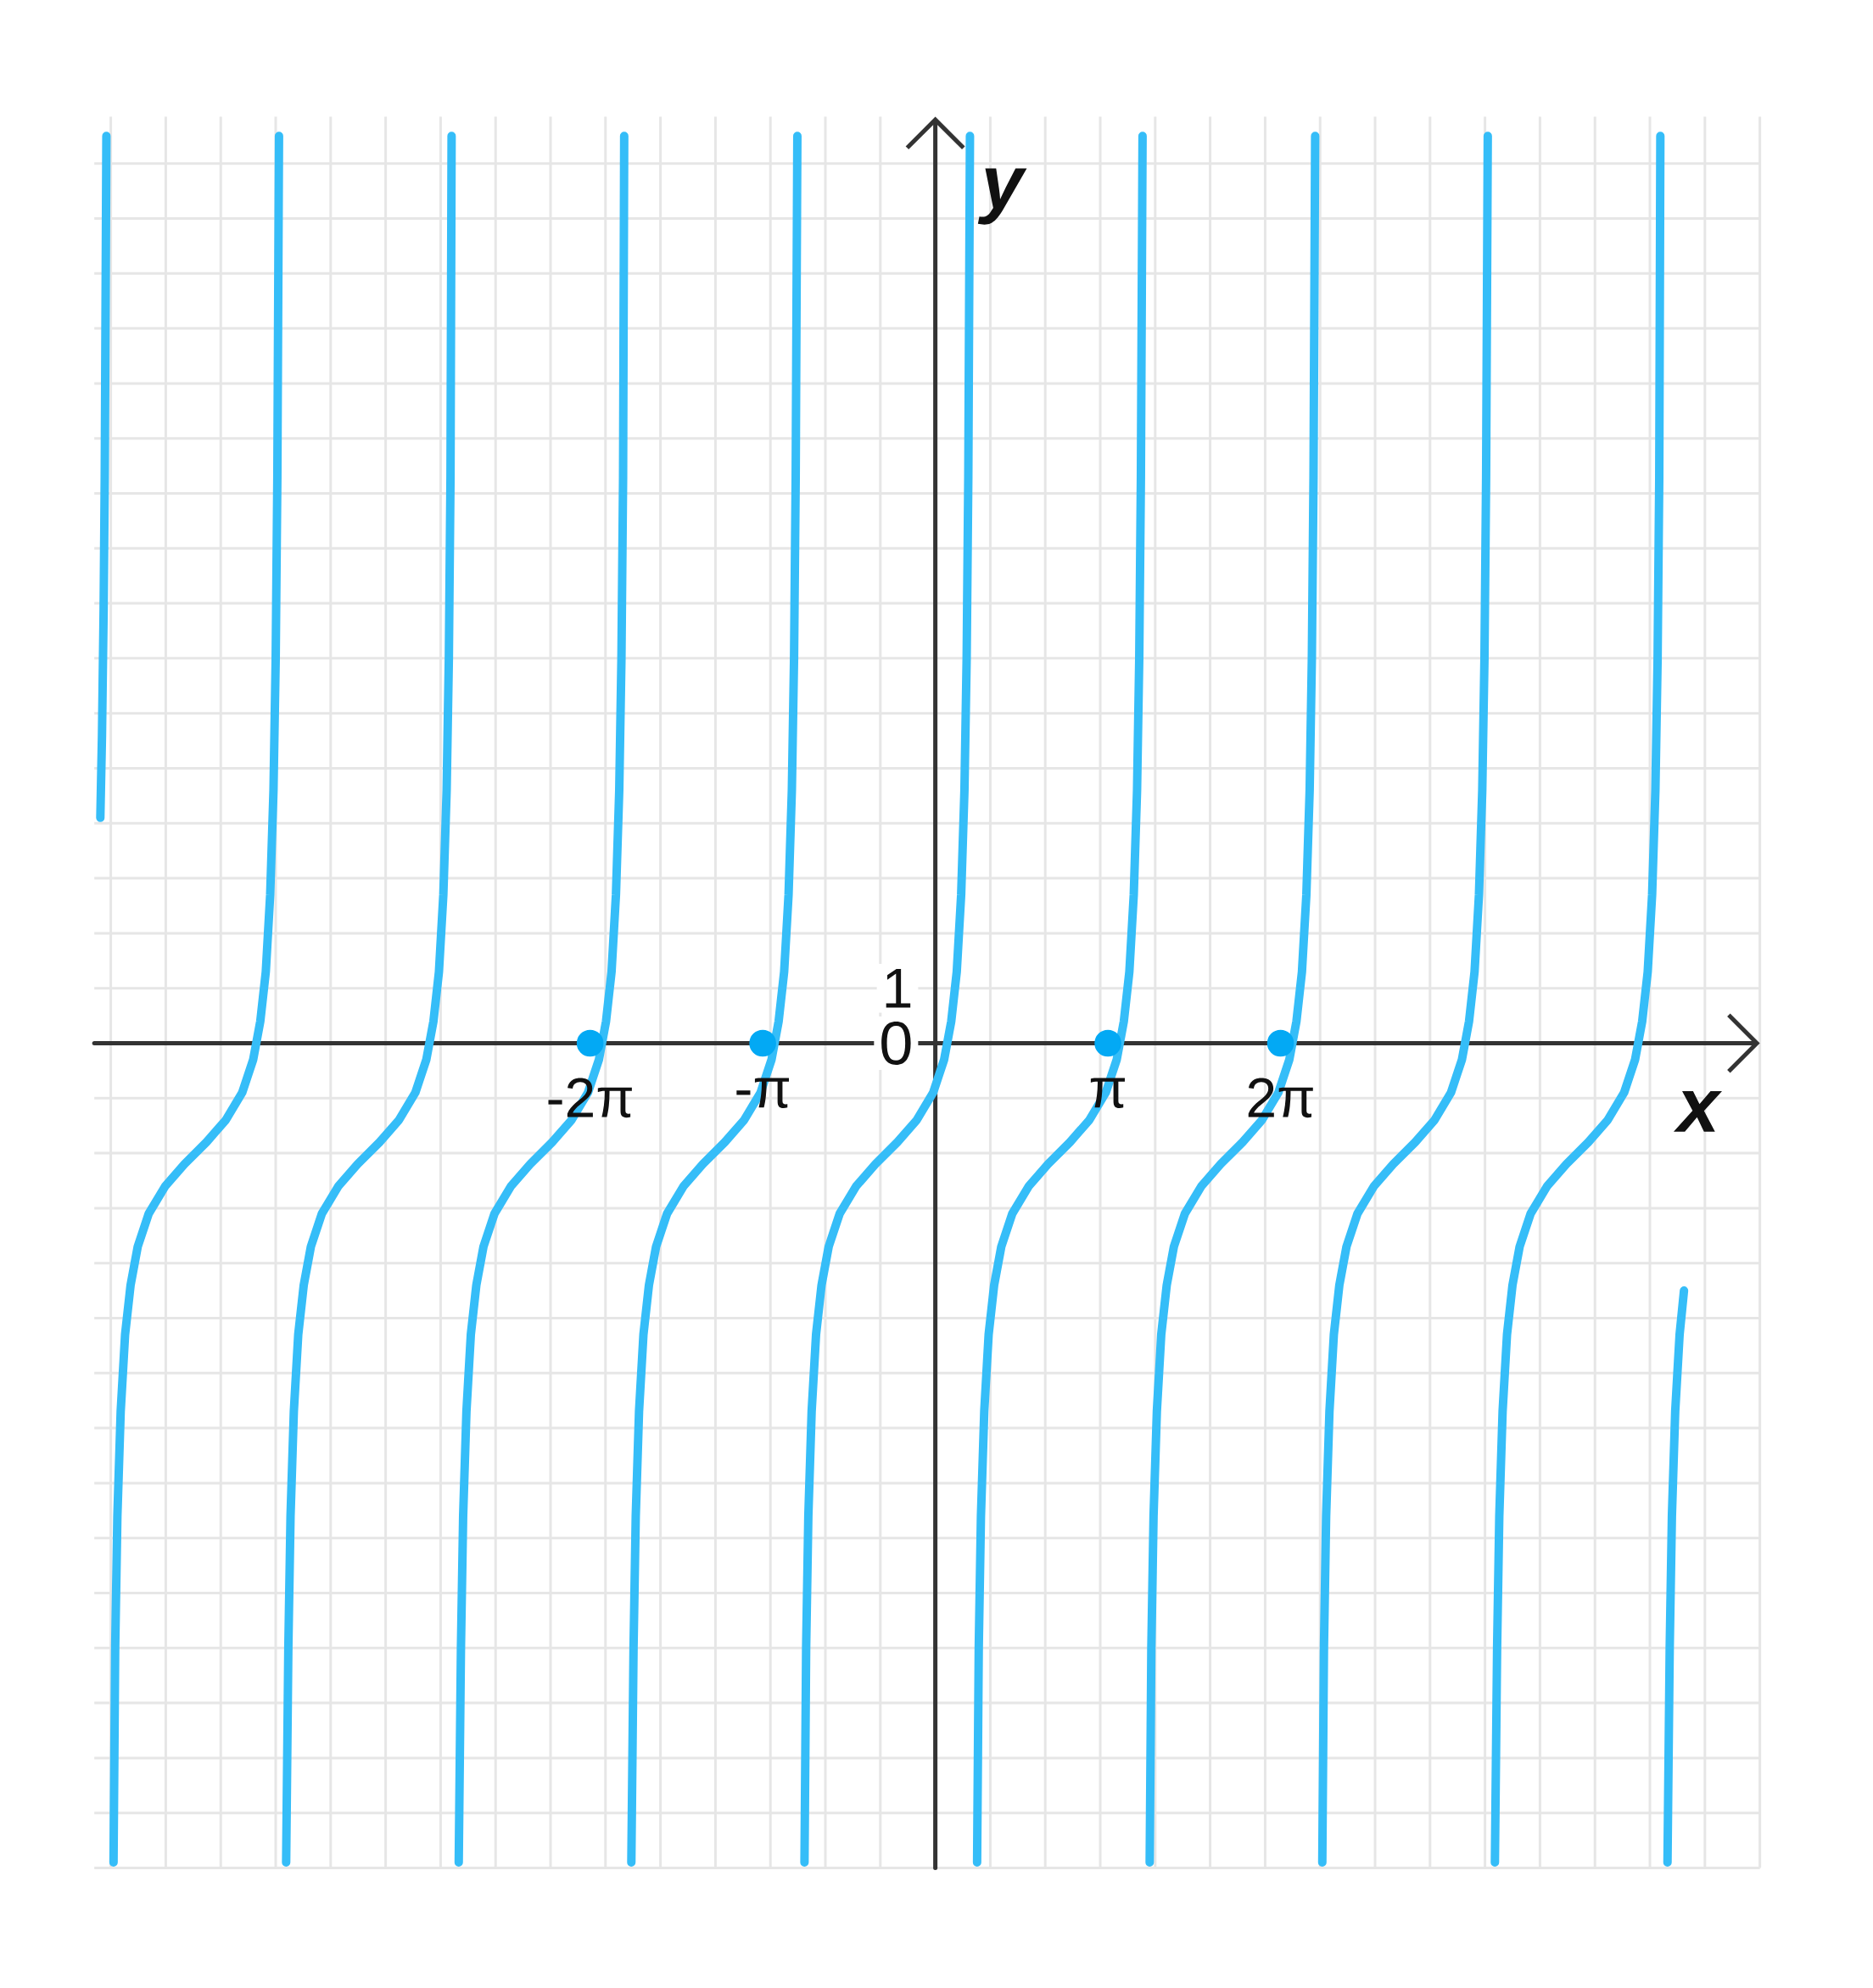 The image size is (1873, 1988). I want to click on x-axis-title: x, so click(1698, 1111).